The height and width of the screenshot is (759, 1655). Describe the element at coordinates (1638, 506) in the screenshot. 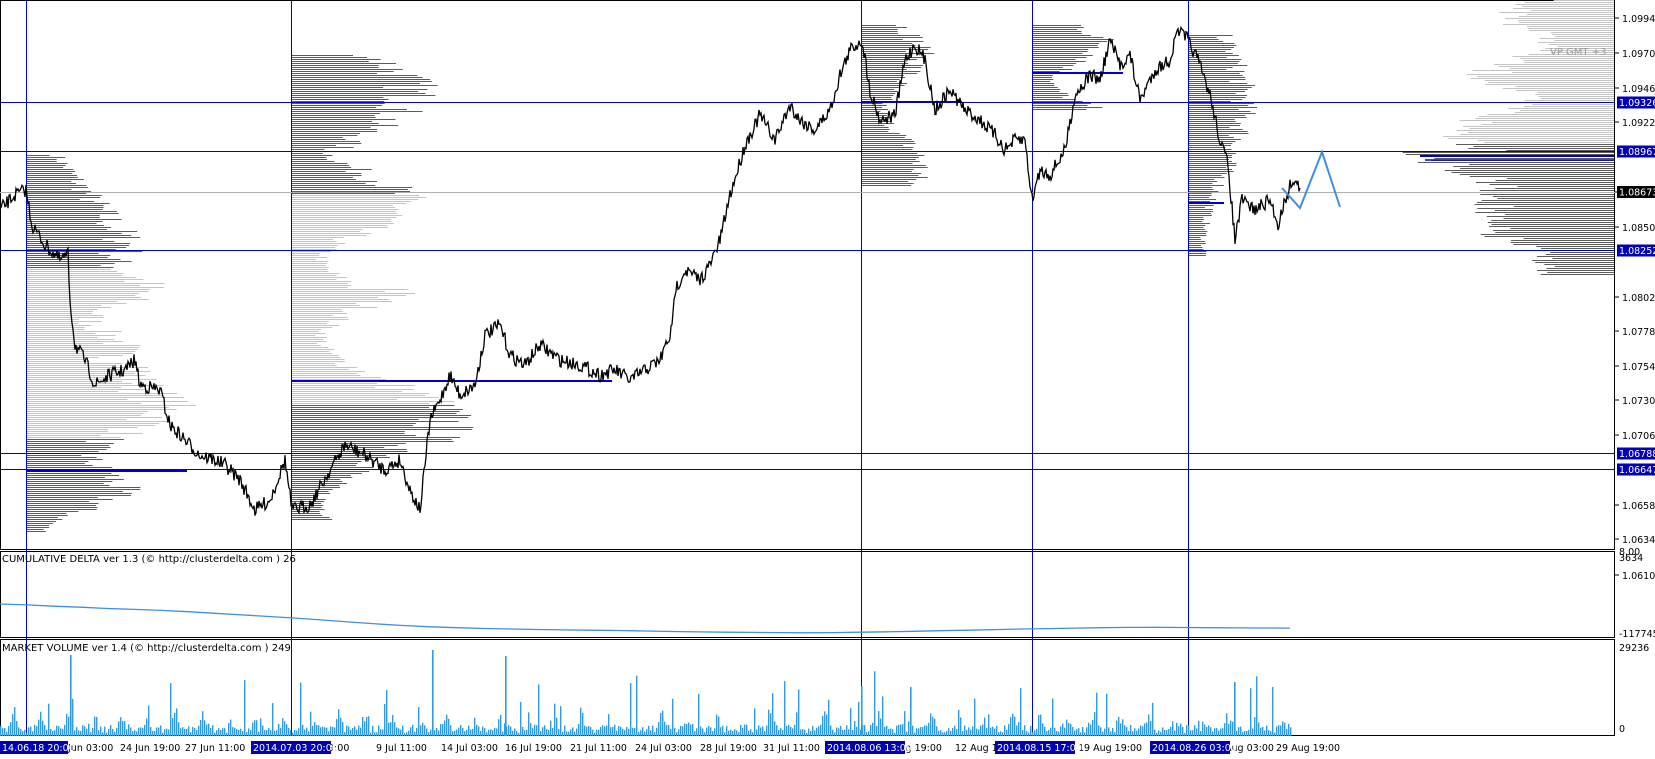

I see `price-tick-label: 1.06585` at that location.